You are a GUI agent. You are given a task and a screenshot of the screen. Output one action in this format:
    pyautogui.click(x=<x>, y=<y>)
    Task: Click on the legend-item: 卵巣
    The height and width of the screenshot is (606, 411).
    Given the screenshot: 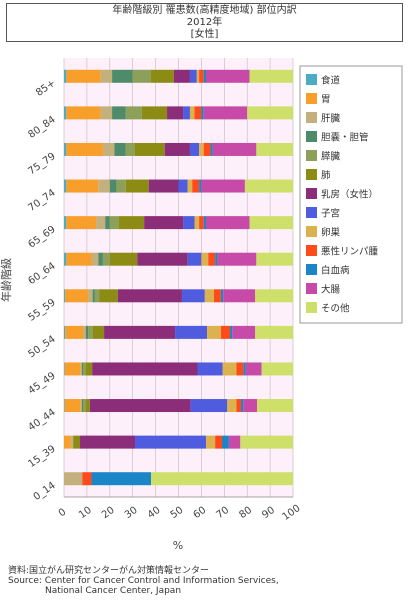 What is the action you would take?
    pyautogui.click(x=323, y=232)
    